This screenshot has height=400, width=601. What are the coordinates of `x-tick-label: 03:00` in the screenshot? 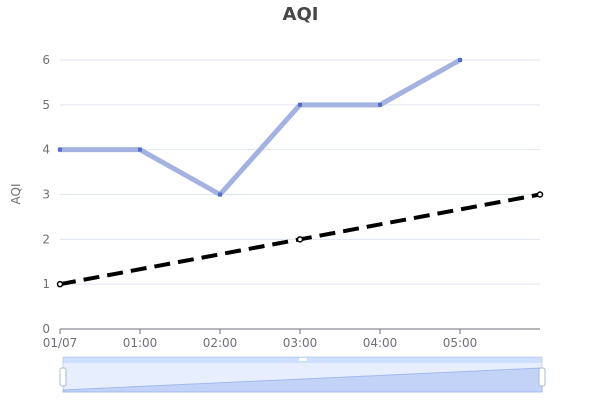 It's located at (300, 343).